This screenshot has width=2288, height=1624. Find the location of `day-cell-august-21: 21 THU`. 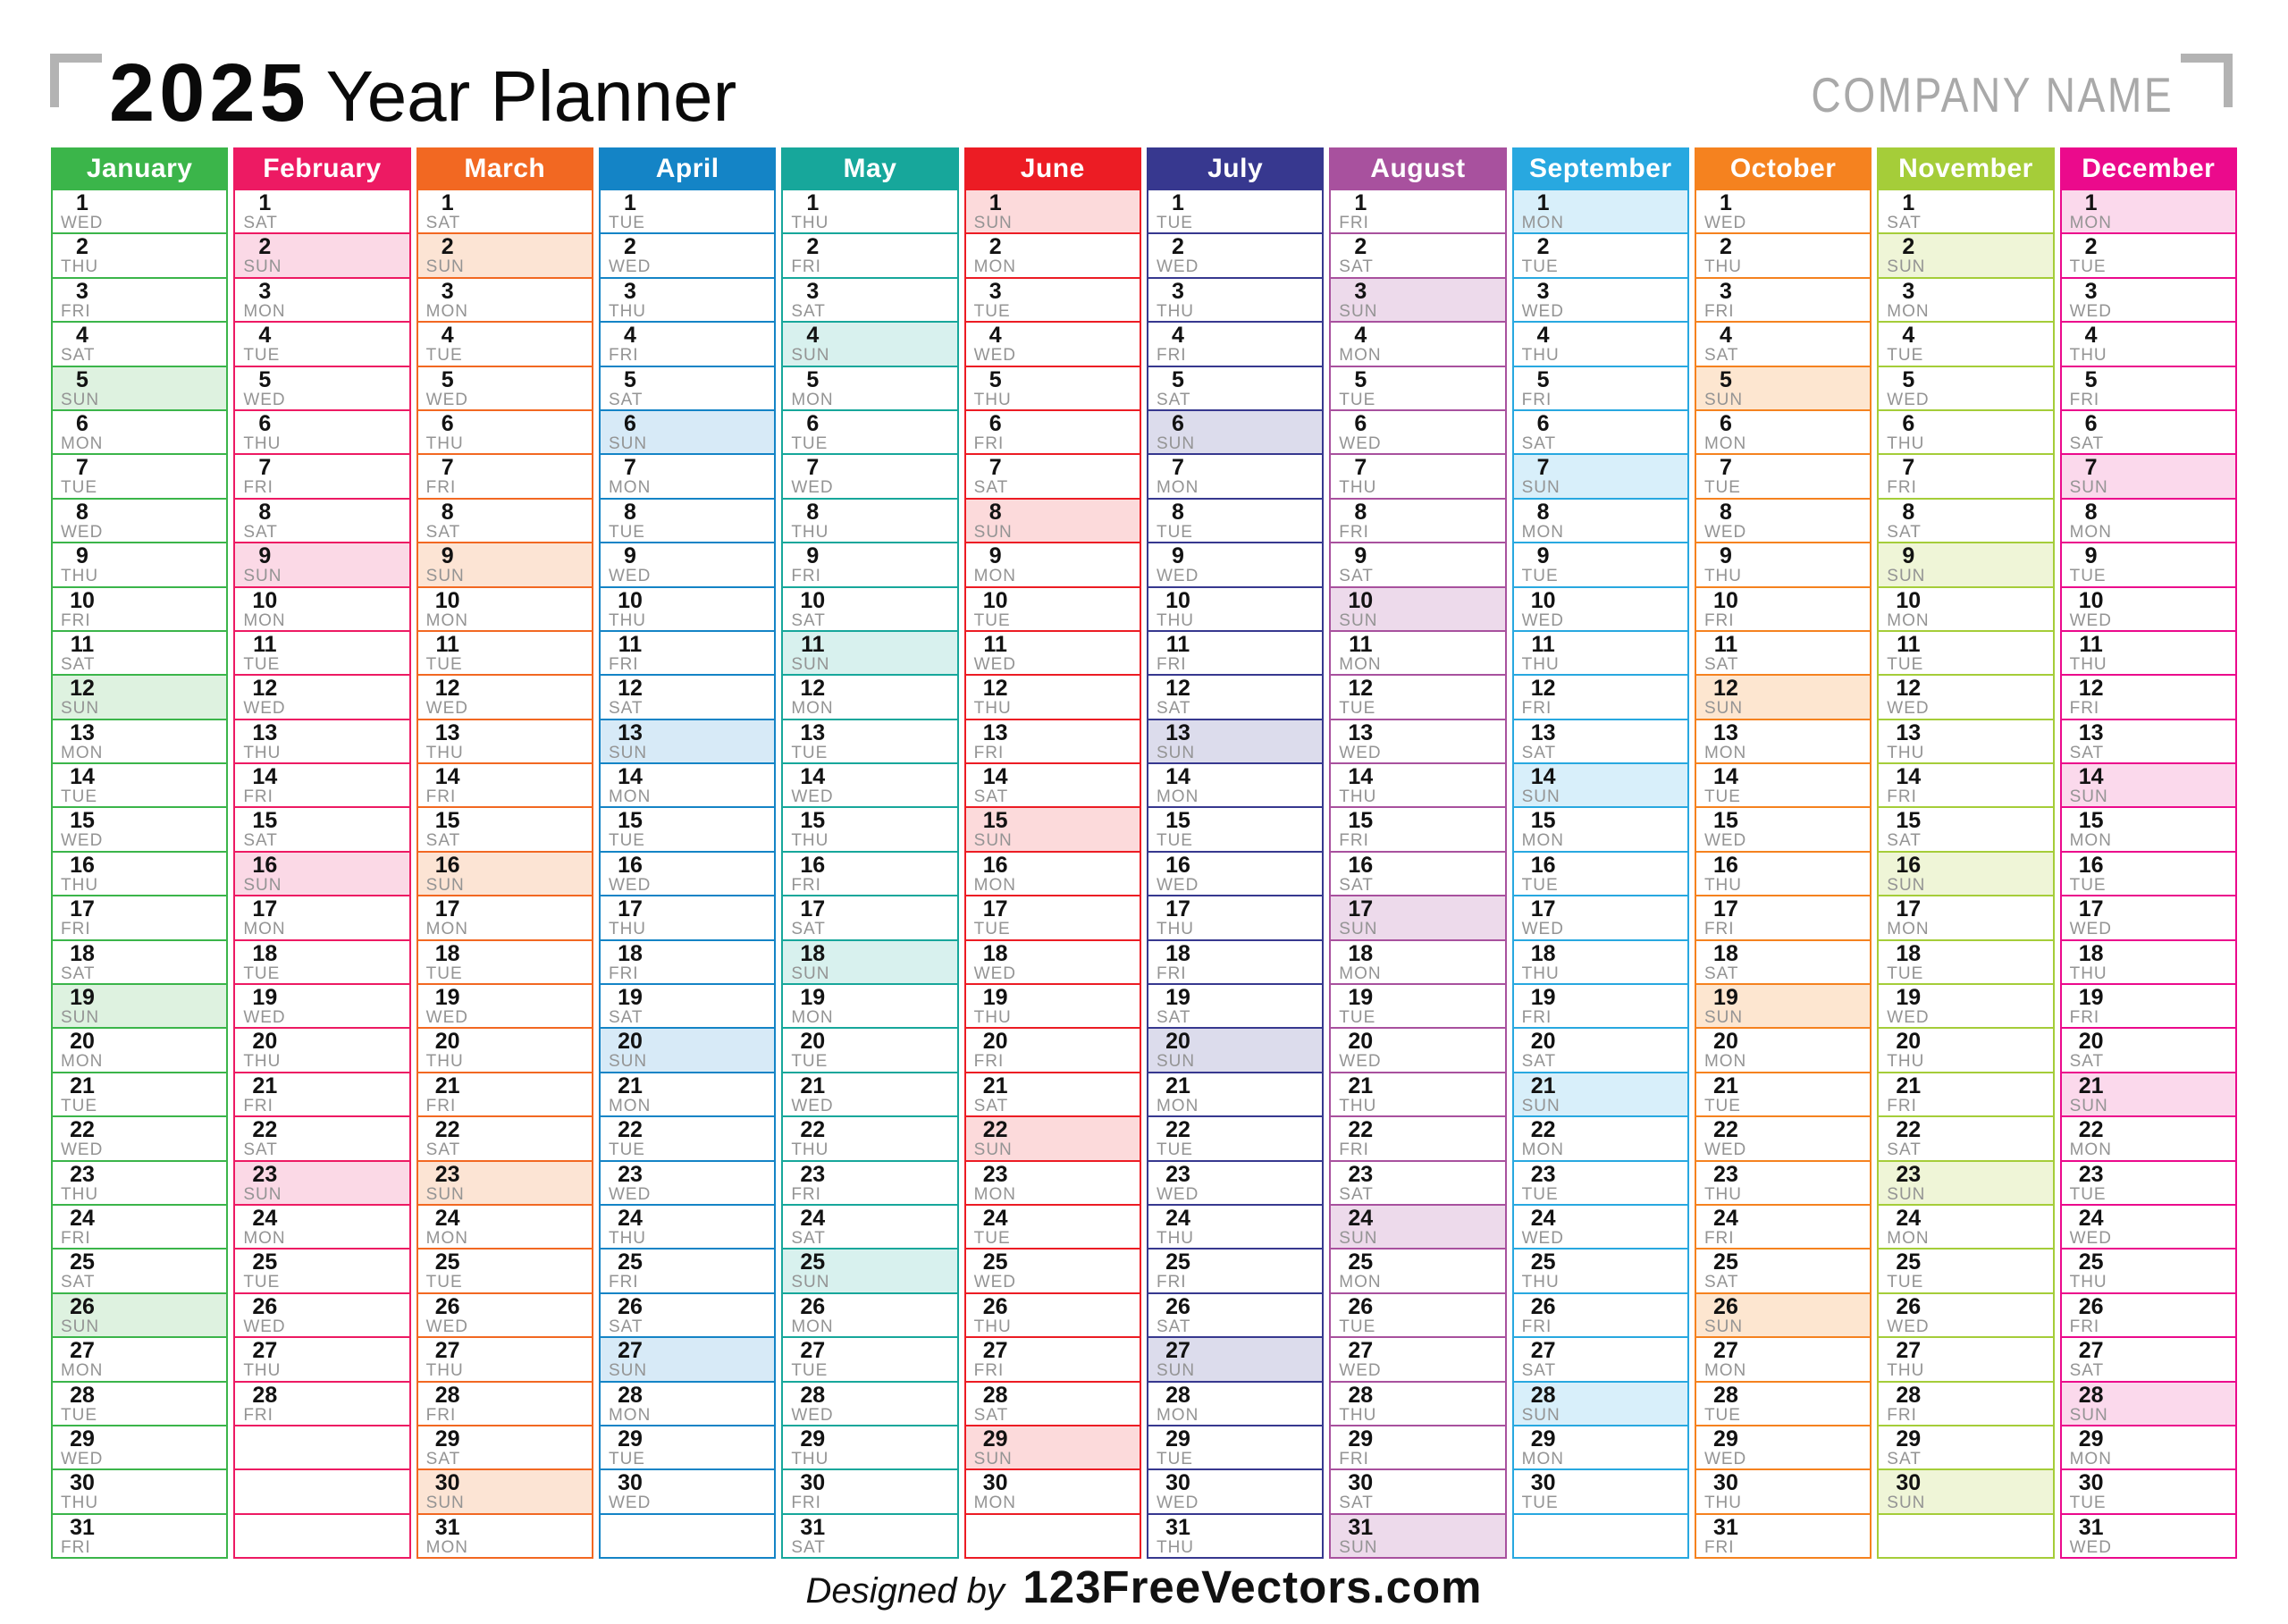

day-cell-august-21: 21 THU is located at coordinates (1418, 1095).